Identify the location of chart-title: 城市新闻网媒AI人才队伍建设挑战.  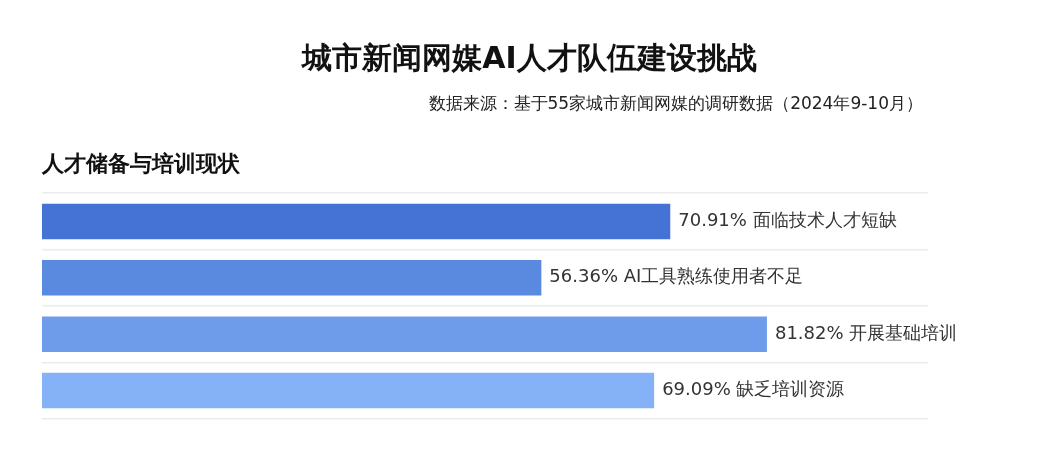
(529, 58).